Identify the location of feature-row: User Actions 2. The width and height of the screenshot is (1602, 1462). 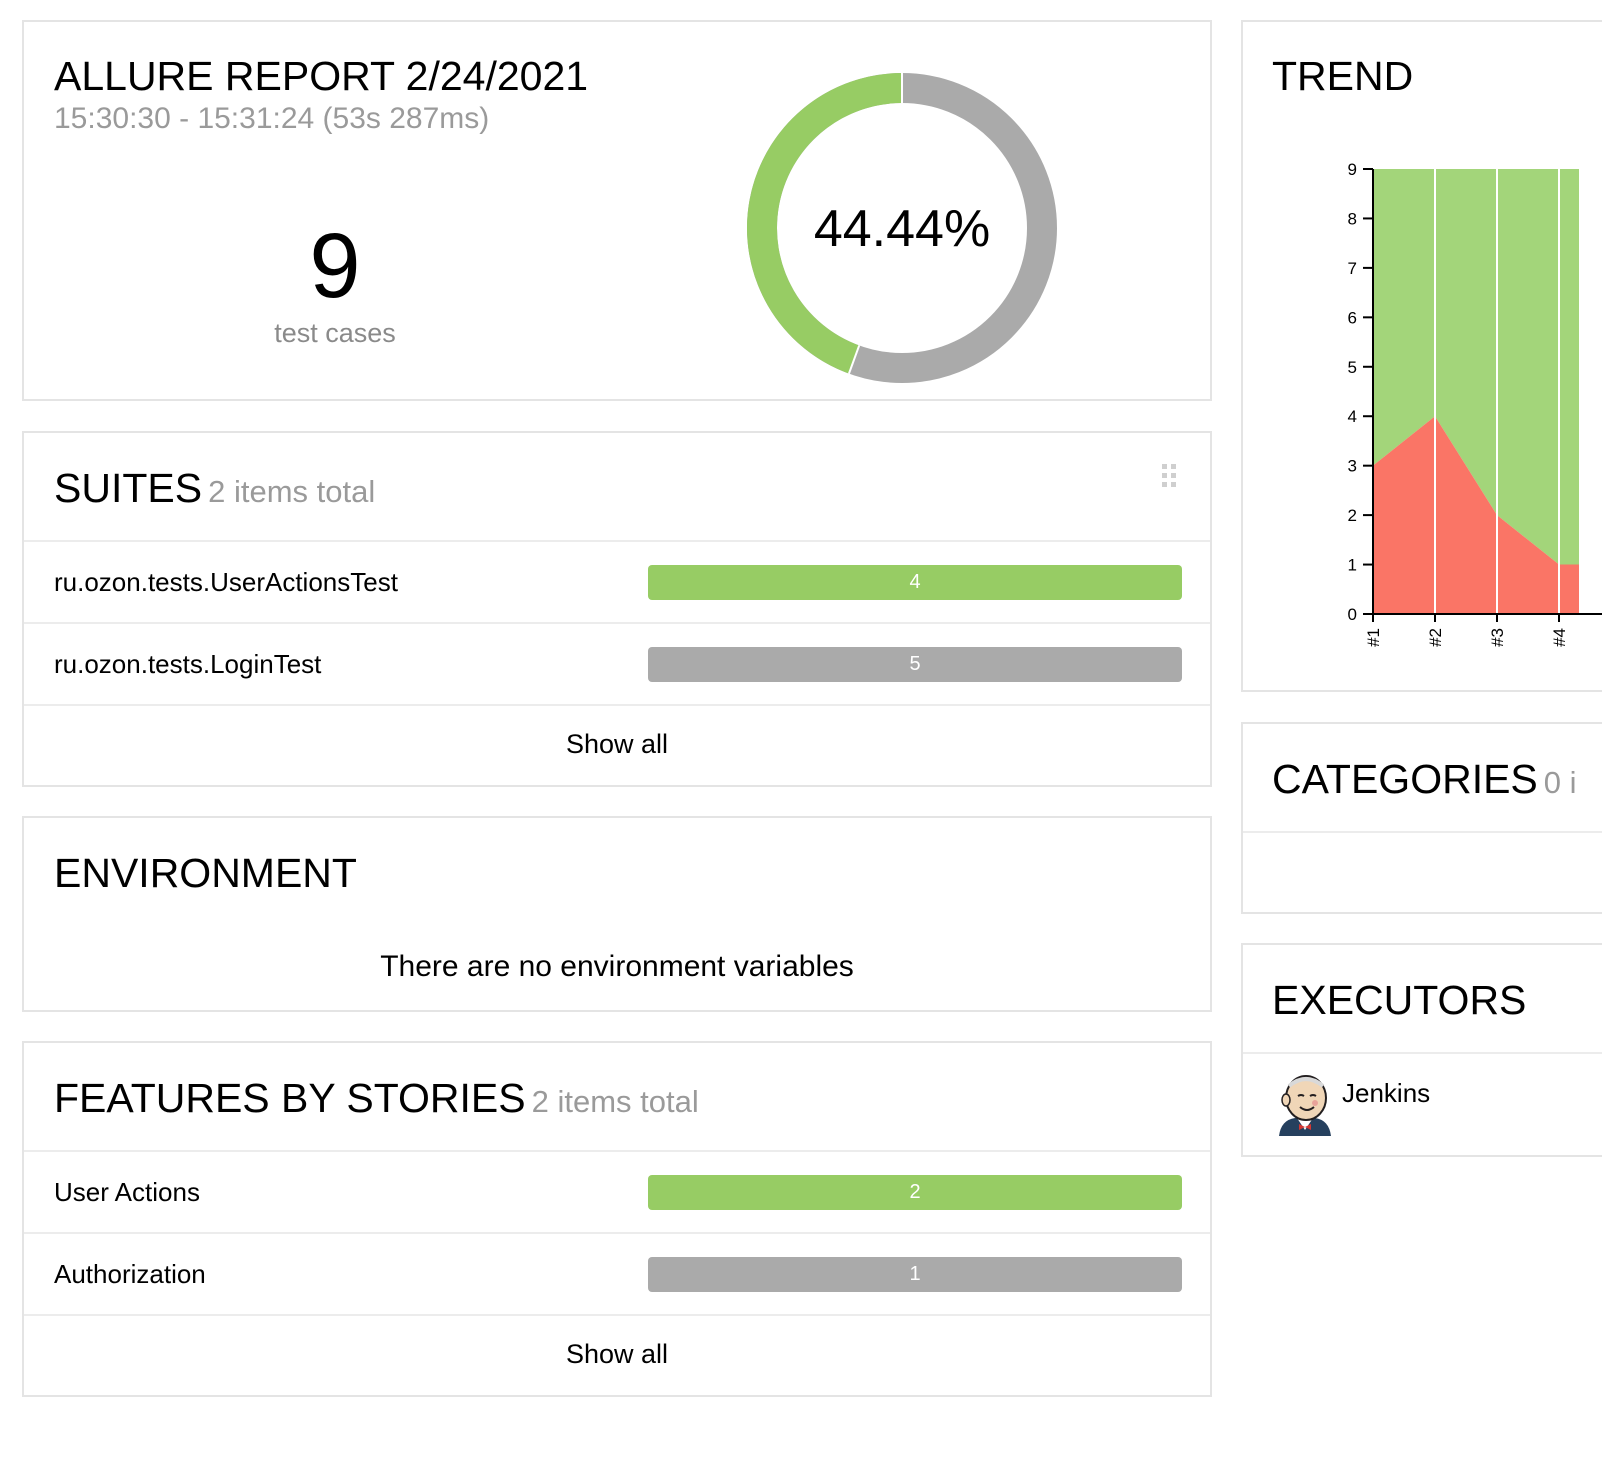
(617, 1192).